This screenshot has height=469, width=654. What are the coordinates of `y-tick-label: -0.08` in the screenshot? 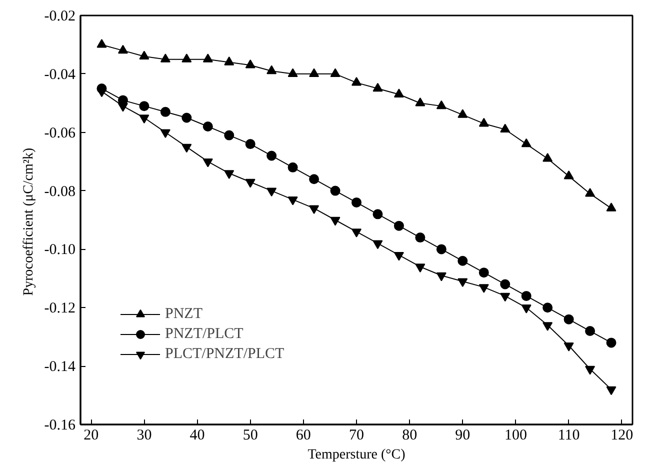 It's located at (60, 192).